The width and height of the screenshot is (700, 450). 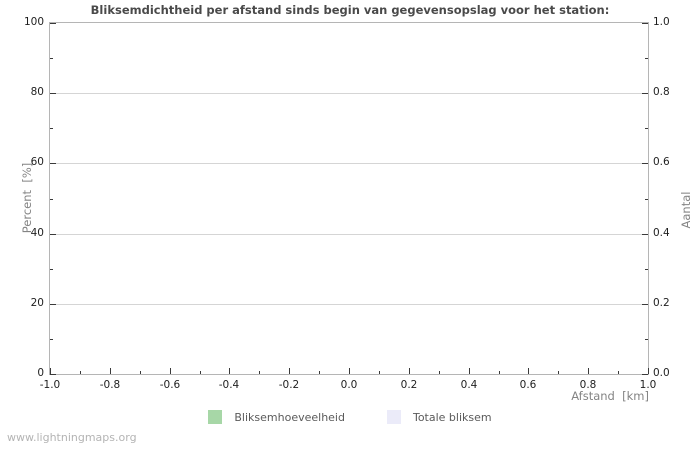 What do you see at coordinates (610, 396) in the screenshot?
I see `x-axis-title: Afstand [km]` at bounding box center [610, 396].